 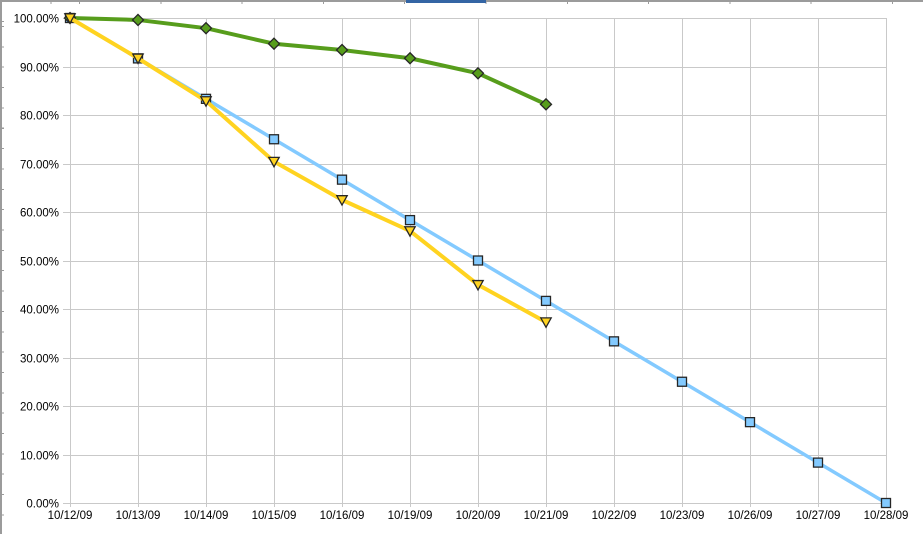 I want to click on x-axis-label: 10/20/09, so click(x=478, y=516).